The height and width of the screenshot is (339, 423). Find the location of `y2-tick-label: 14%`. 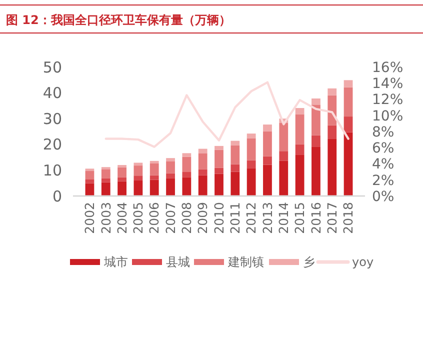

y2-tick-label: 14% is located at coordinates (388, 84).